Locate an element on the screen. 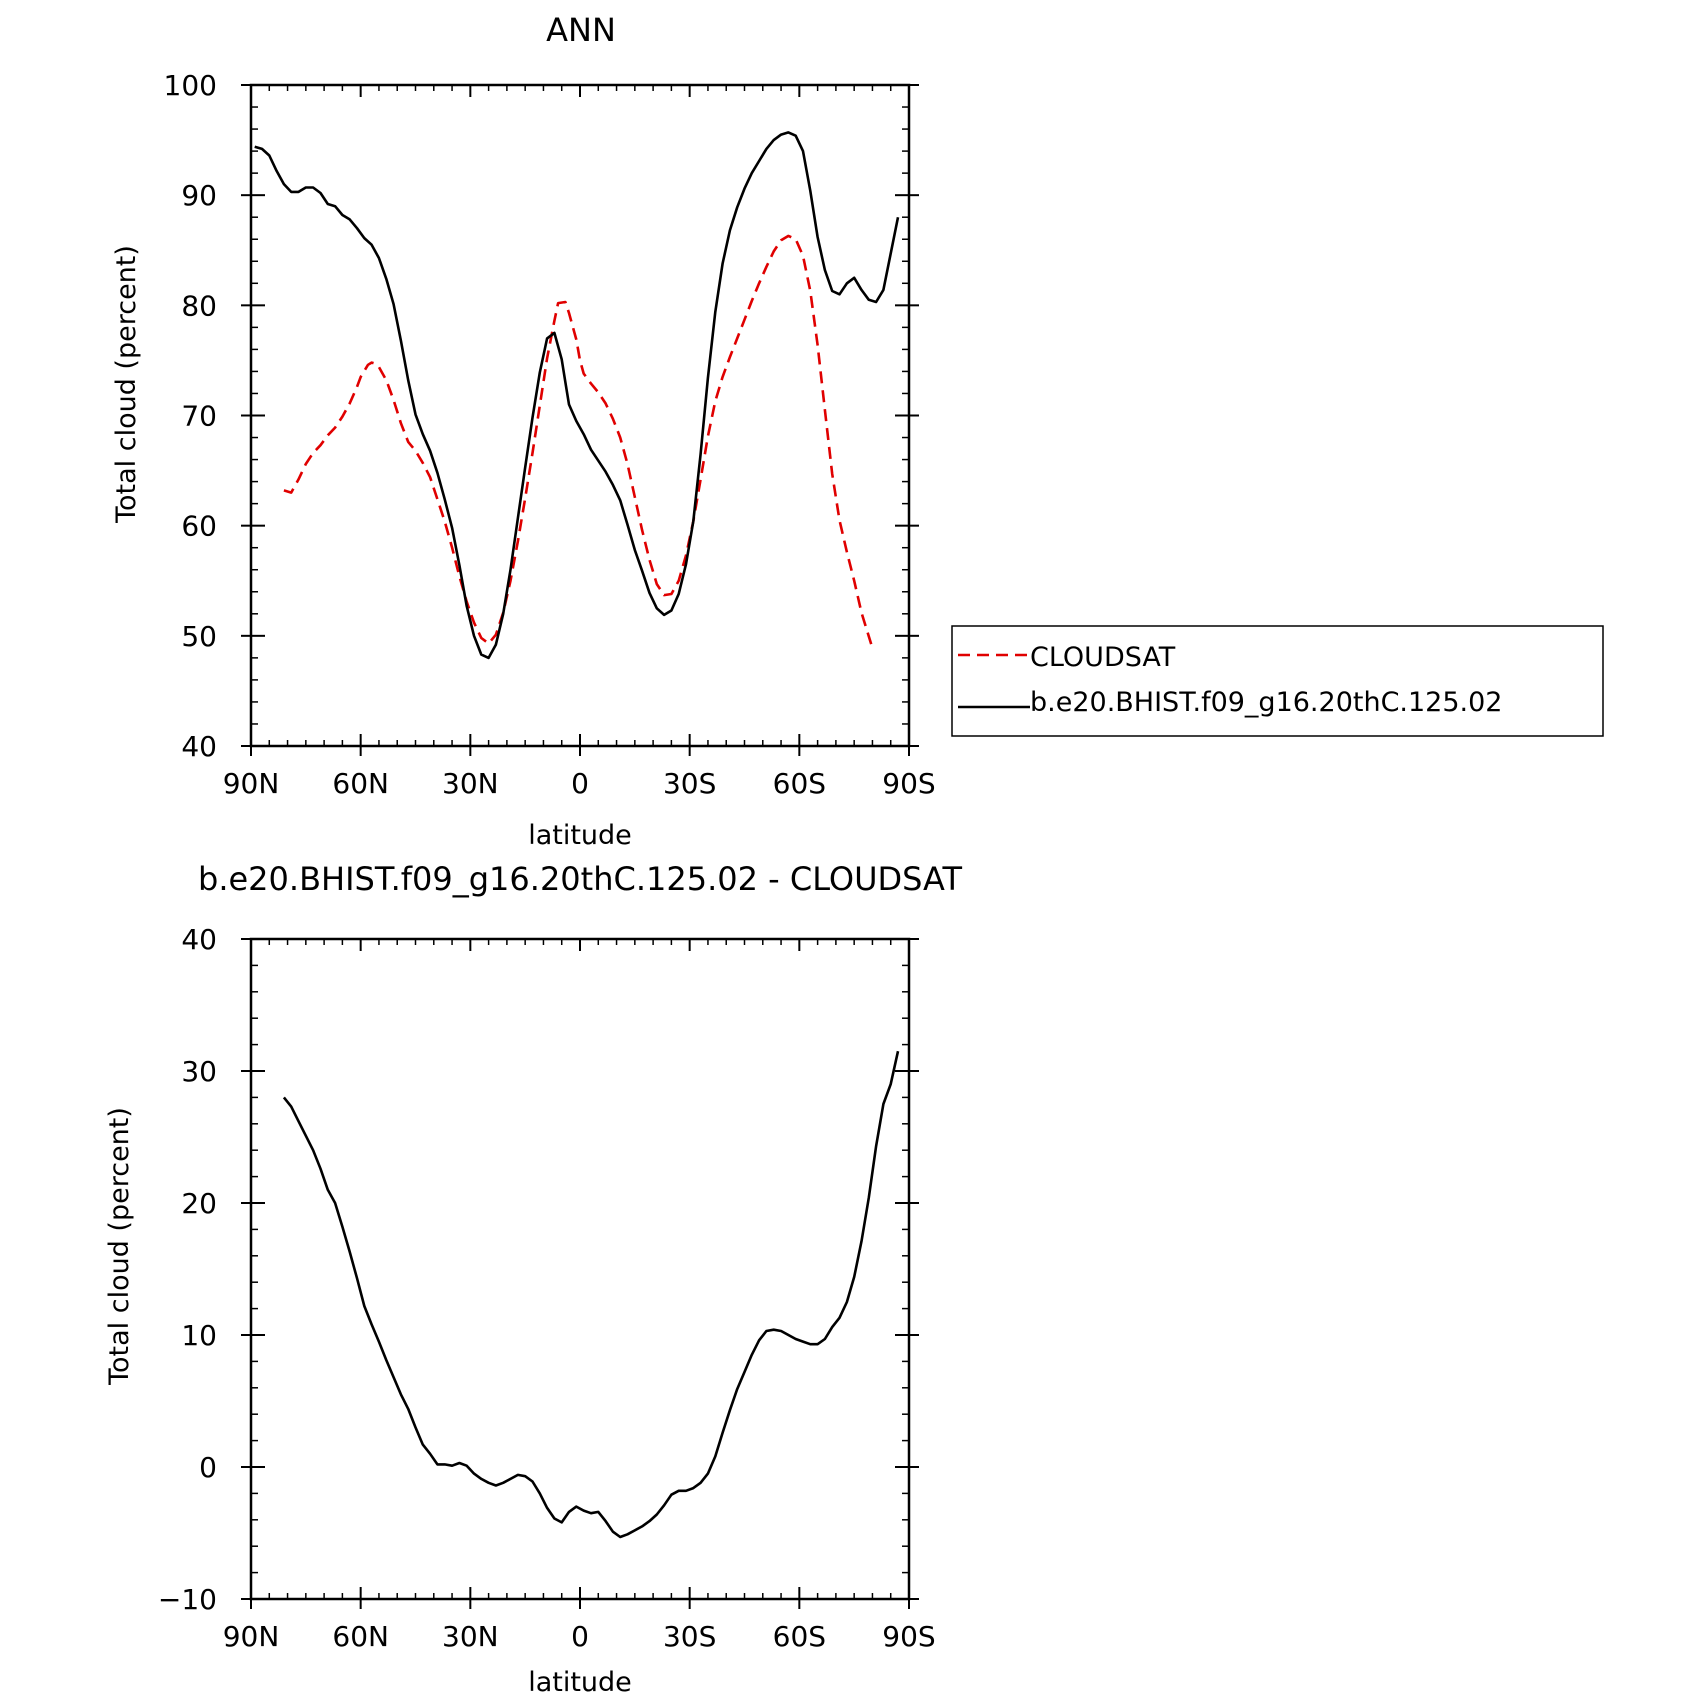 The height and width of the screenshot is (1697, 1691). top-data-lines is located at coordinates (577, 395).